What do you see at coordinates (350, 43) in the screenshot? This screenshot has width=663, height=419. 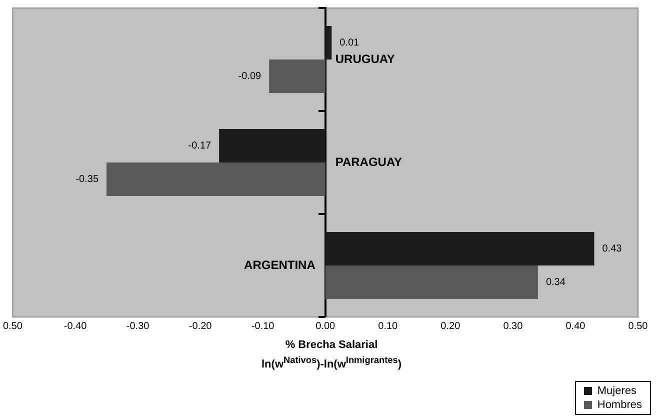 I see `data-label: 0.01` at bounding box center [350, 43].